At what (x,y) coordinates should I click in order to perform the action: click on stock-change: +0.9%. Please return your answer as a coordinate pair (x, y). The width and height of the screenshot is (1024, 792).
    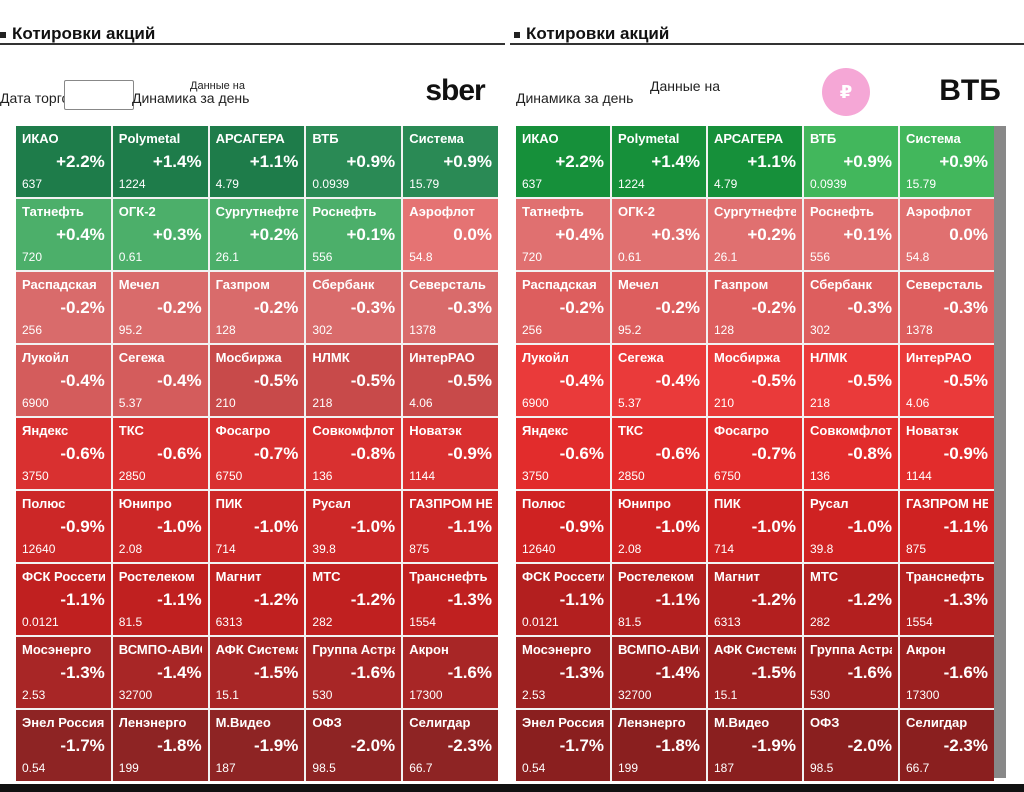
    Looking at the image, I should click on (963, 161).